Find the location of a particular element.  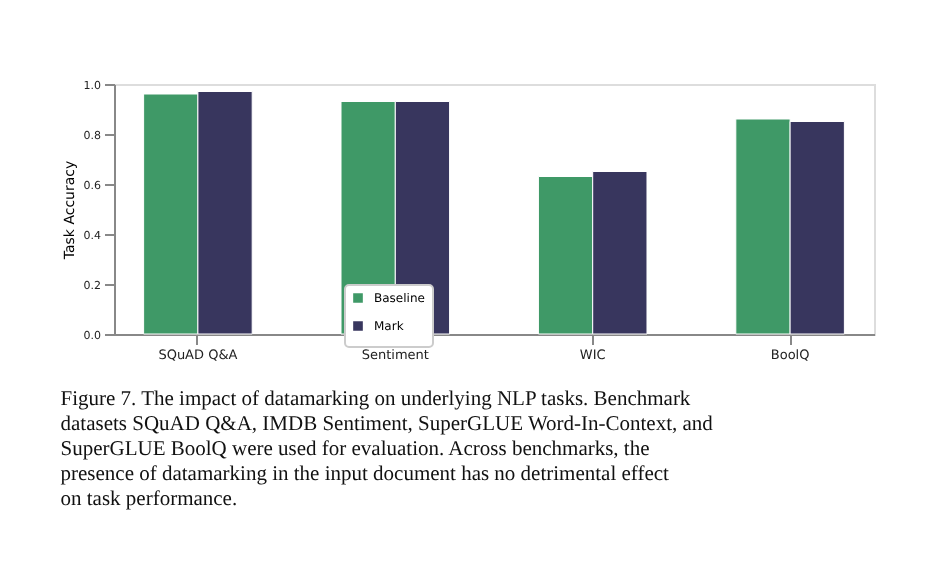

caption: Figure 7. The impact of datamarking on underlying NLP tasks. Benchmark datasets SQuAD Q&A, IMDB Sentiment, SuperGLUE Word-In-Context, and SuperGLUE BoolQ were used for evaluation. Across benchmarks, the presence of datamarking in the input document has no detrimental effect on task performance. is located at coordinates (387, 450).